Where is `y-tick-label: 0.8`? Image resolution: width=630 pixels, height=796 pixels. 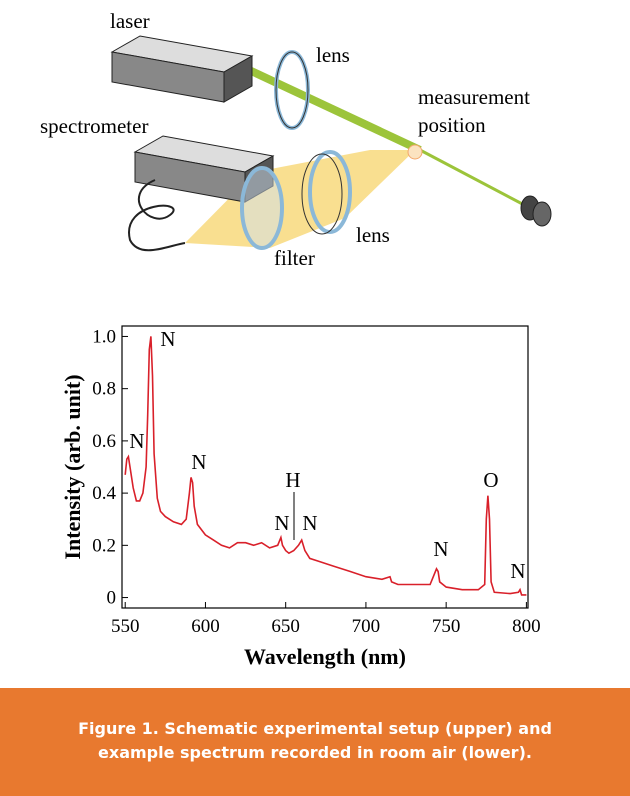
y-tick-label: 0.8 is located at coordinates (104, 389).